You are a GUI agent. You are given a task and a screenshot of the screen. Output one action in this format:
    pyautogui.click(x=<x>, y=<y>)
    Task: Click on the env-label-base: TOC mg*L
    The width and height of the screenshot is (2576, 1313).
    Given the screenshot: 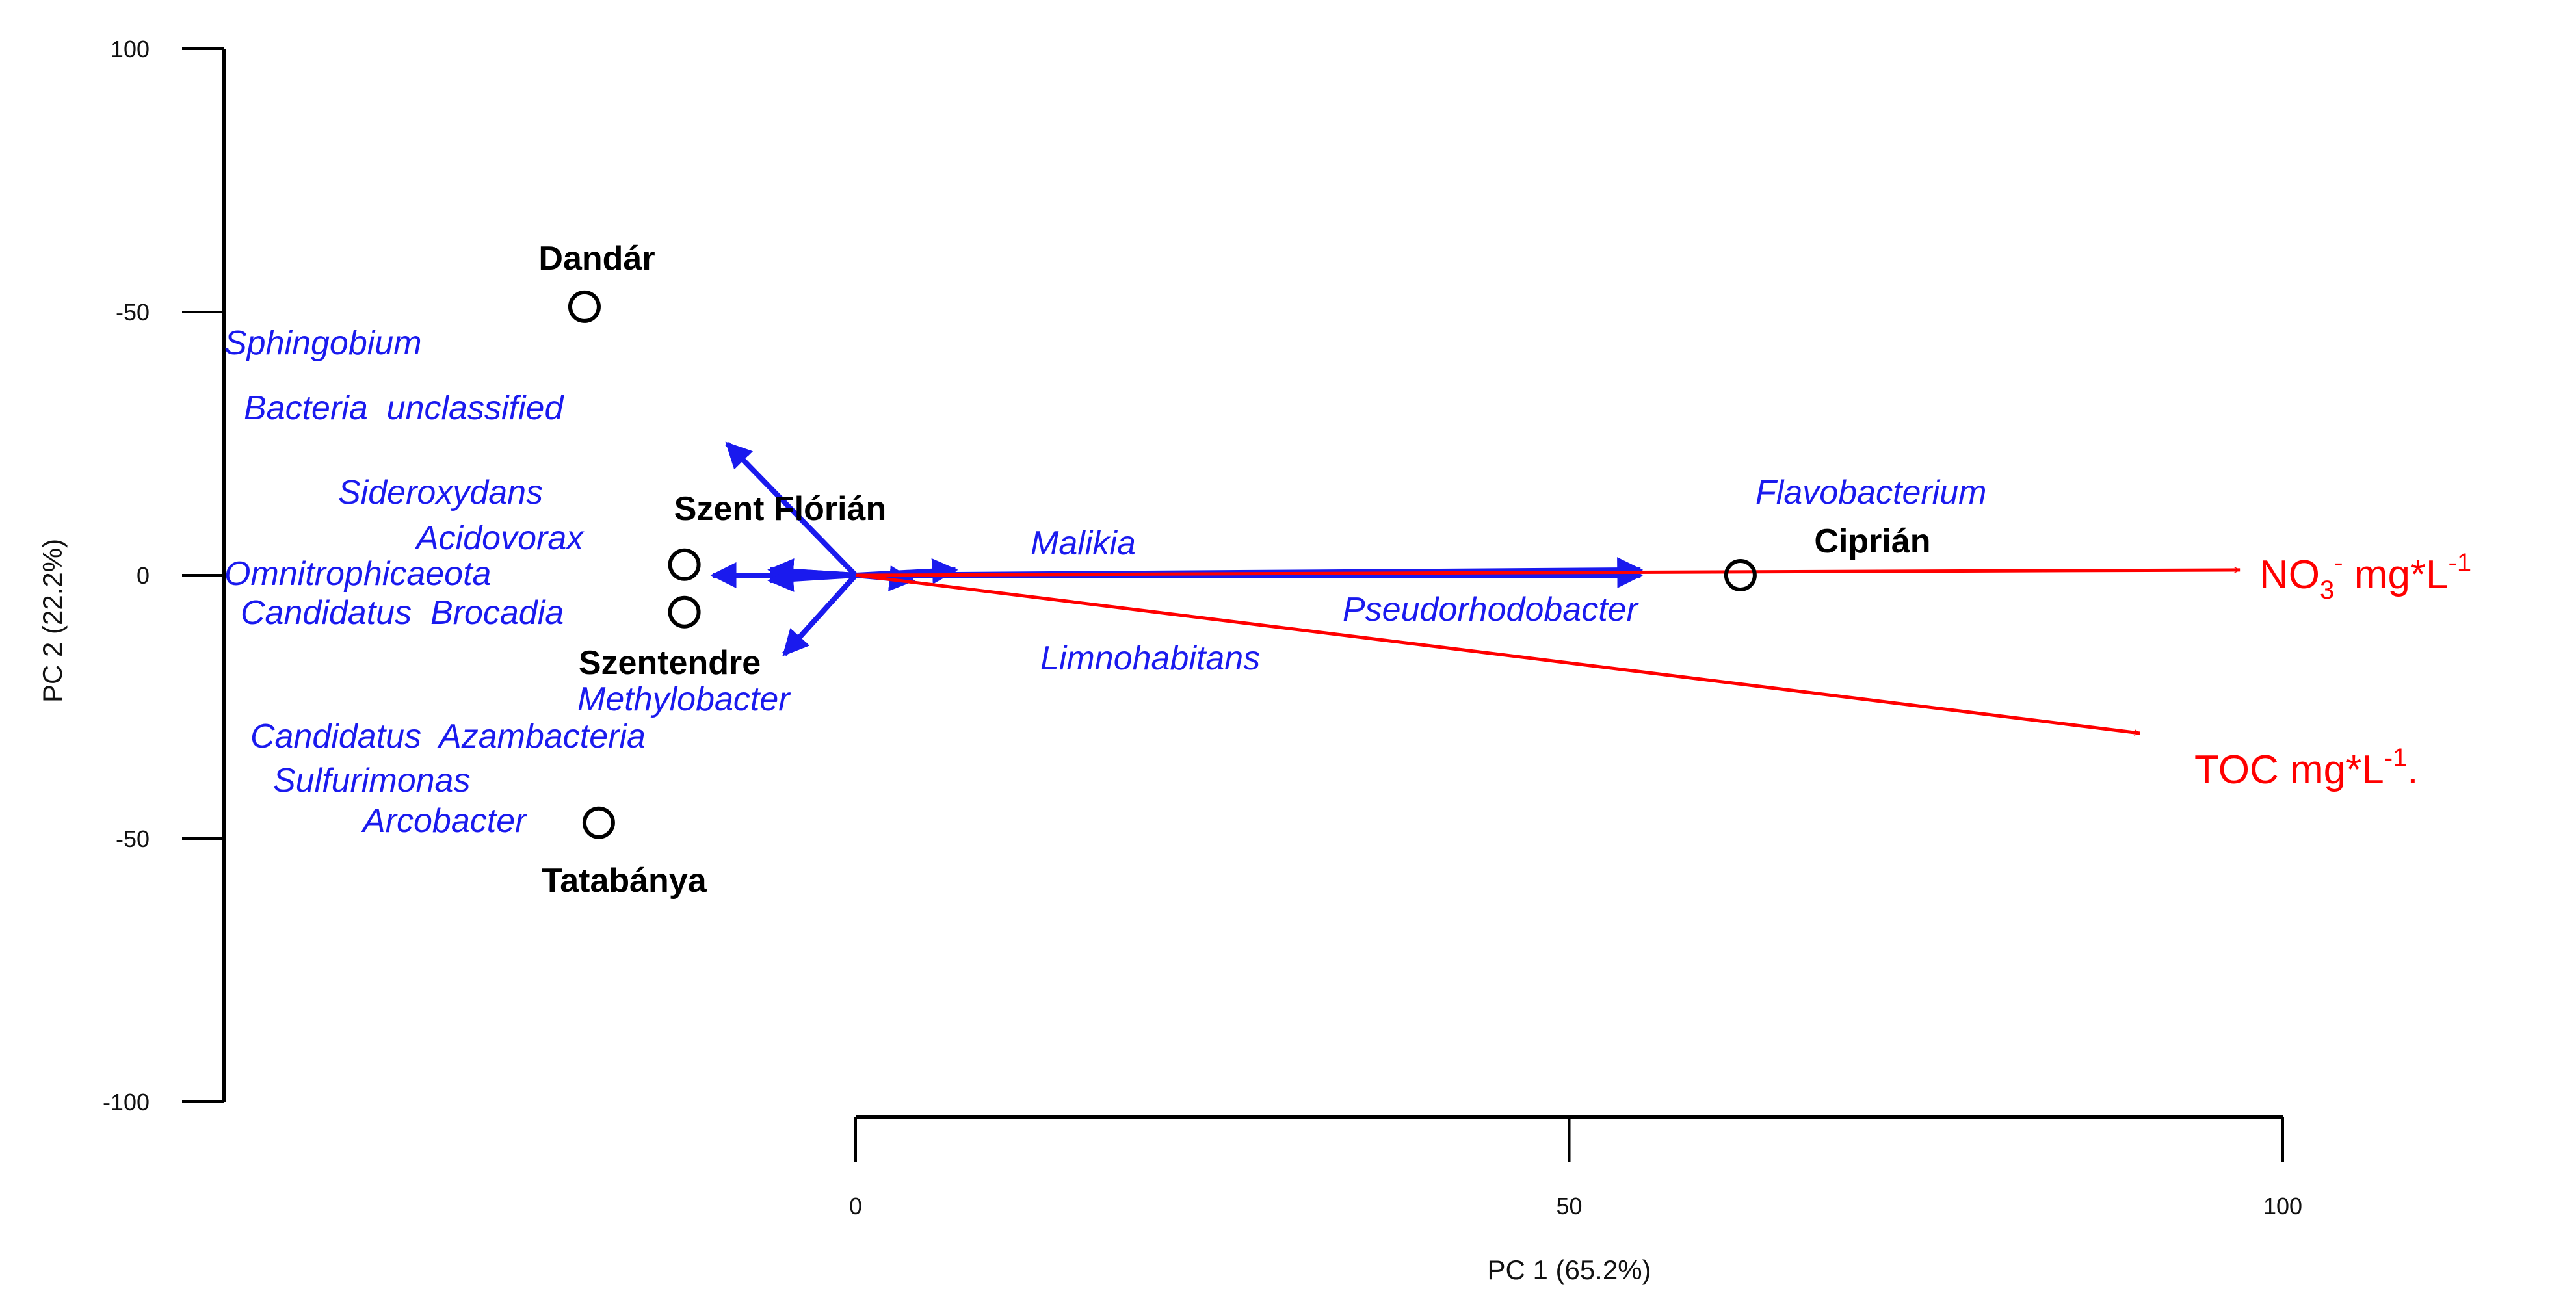 What is the action you would take?
    pyautogui.click(x=2289, y=770)
    